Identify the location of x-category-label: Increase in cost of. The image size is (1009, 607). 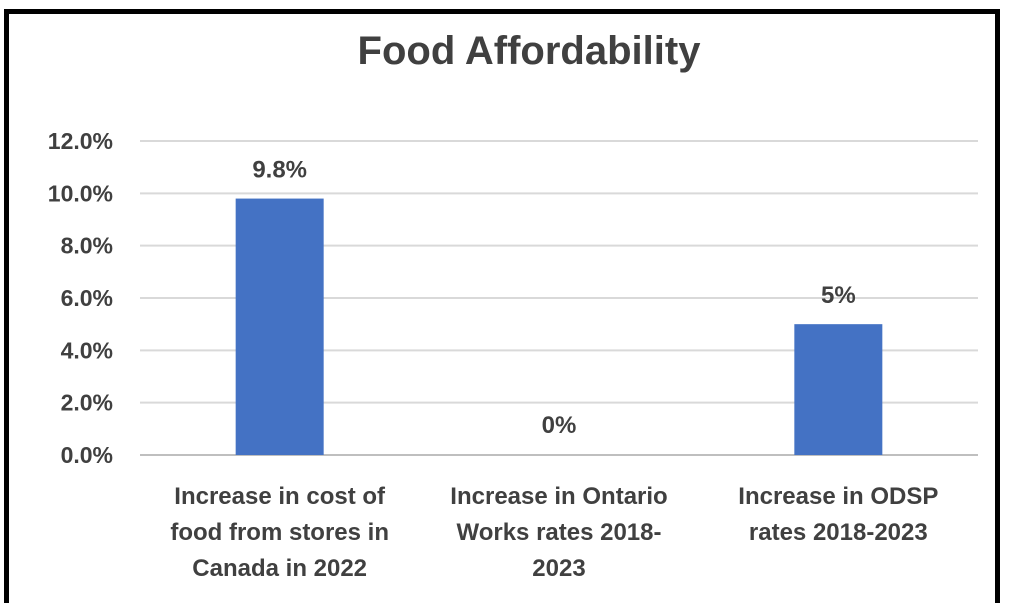
(280, 496).